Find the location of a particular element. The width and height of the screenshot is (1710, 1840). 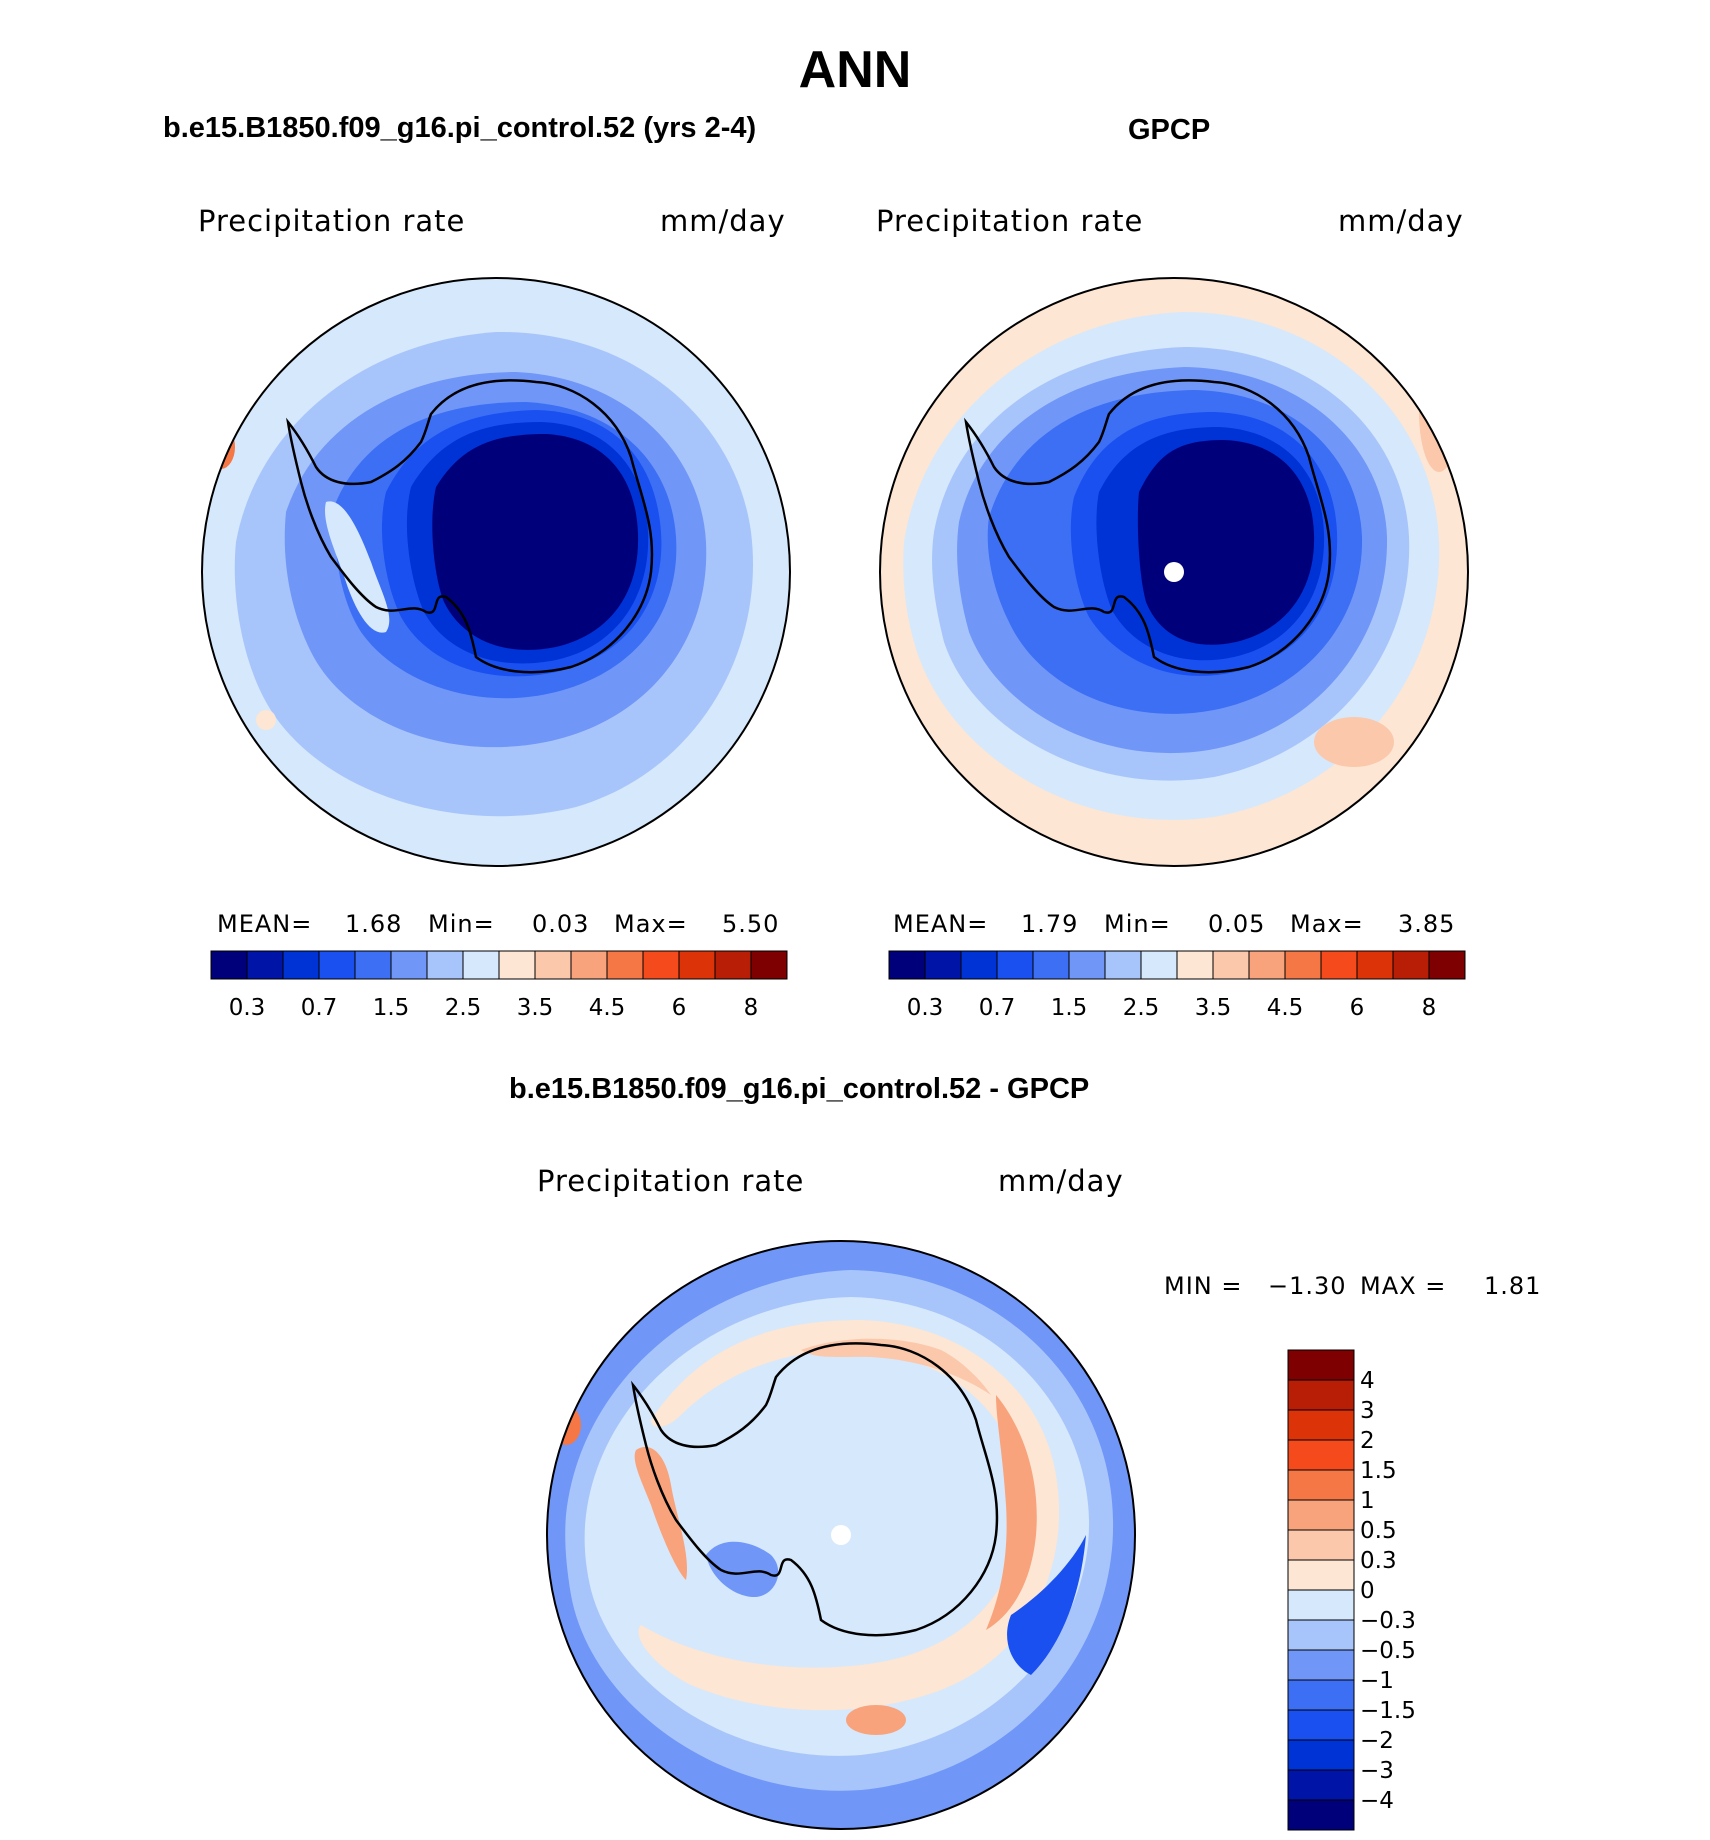

obs-mean-label: MEAN= is located at coordinates (941, 924).